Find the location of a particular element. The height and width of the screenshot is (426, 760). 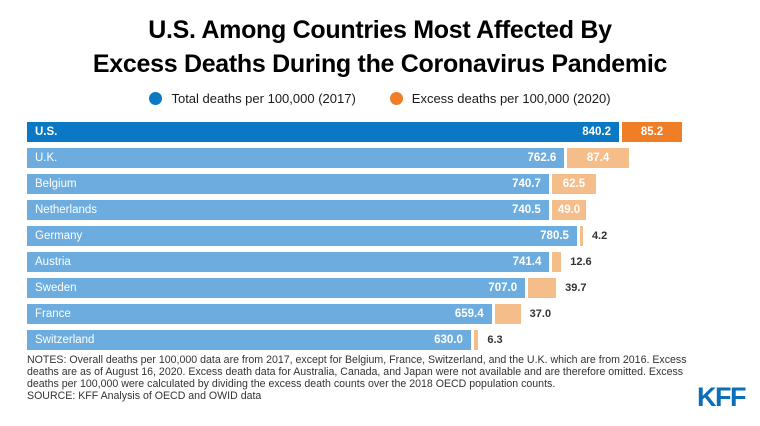

total-deaths-value: 780.5 is located at coordinates (554, 236).